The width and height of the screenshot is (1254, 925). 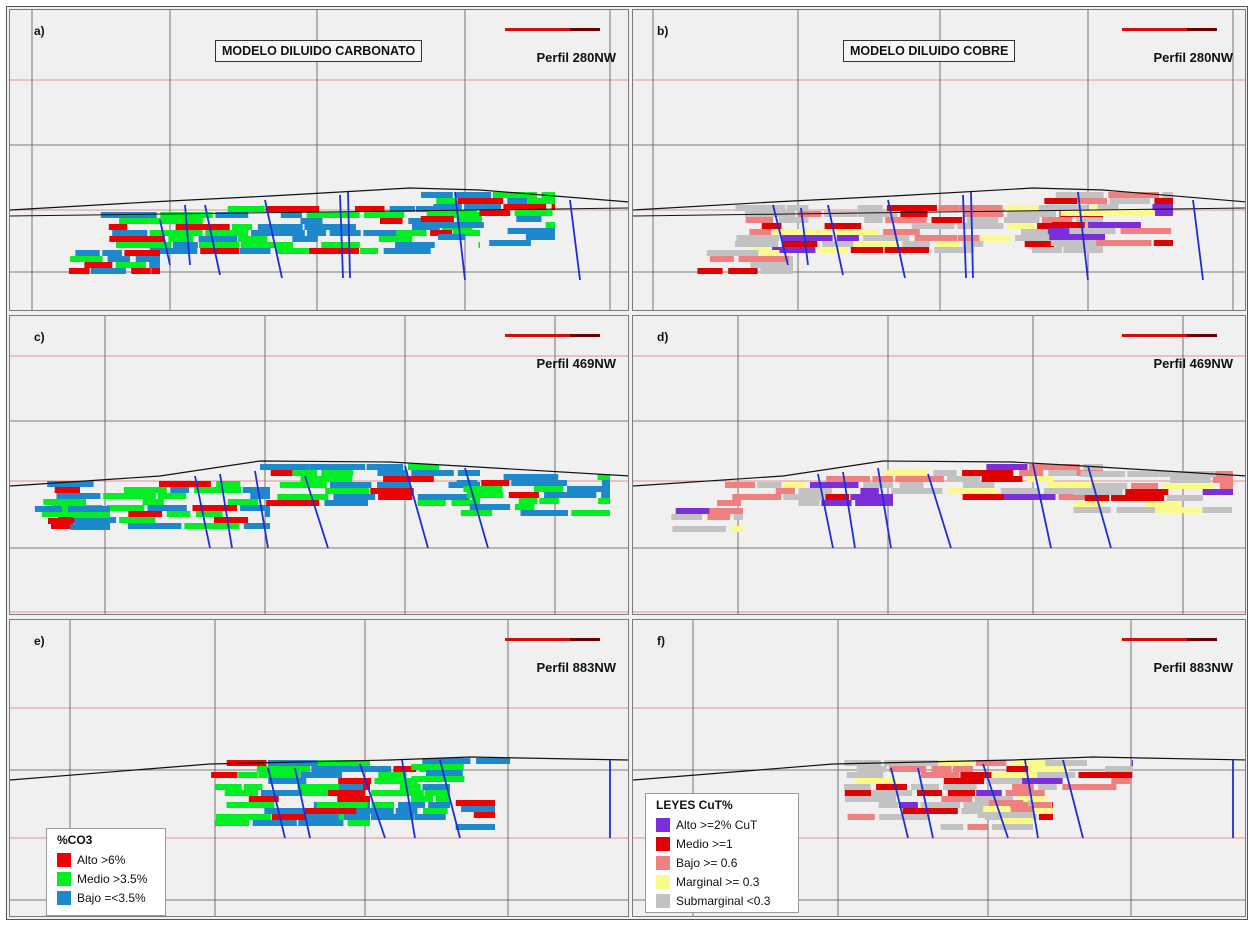 I want to click on legend-item-marginal: Marginal >= 0.3, so click(x=727, y=881).